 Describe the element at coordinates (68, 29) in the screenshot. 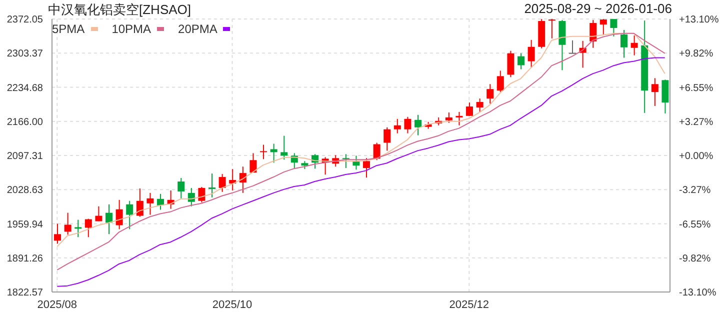

I see `legend-label: 5PMA` at that location.